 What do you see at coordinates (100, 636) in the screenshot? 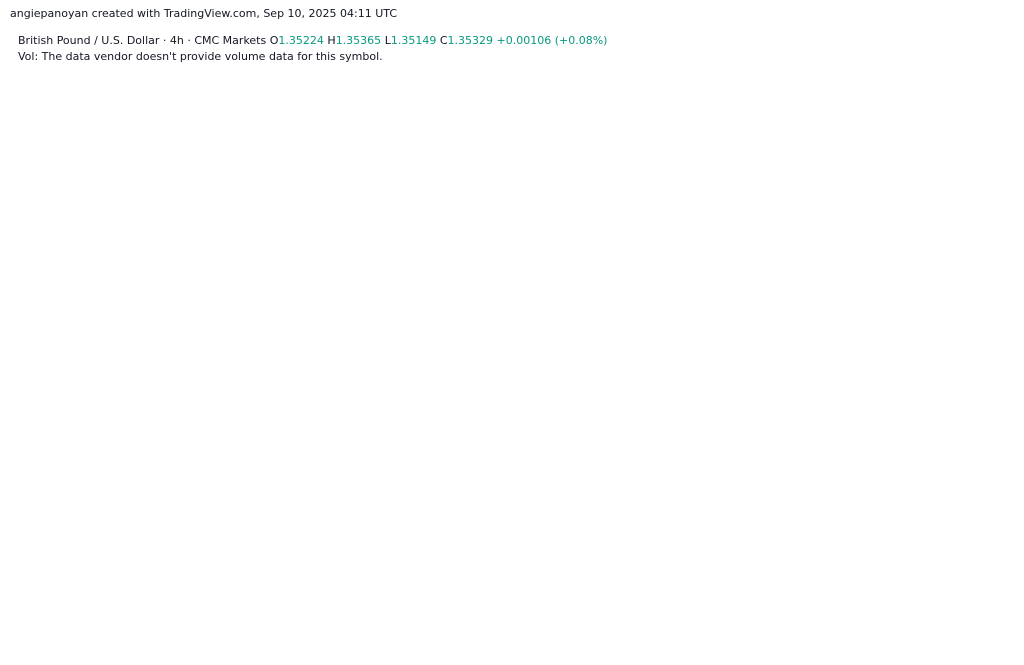
I see `brand: TradingView` at bounding box center [100, 636].